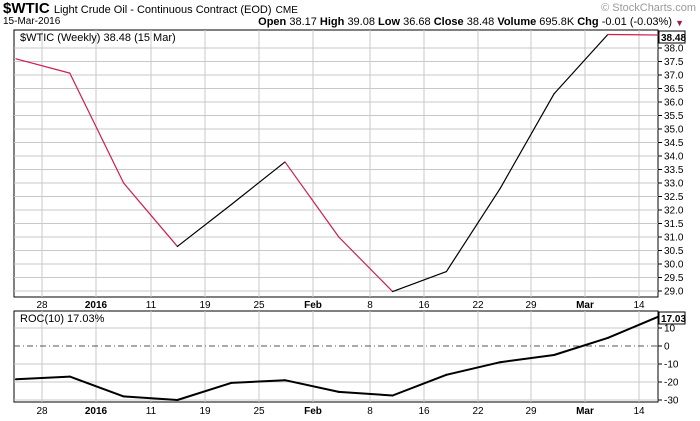  What do you see at coordinates (517, 22) in the screenshot?
I see `volume-label: Volume` at bounding box center [517, 22].